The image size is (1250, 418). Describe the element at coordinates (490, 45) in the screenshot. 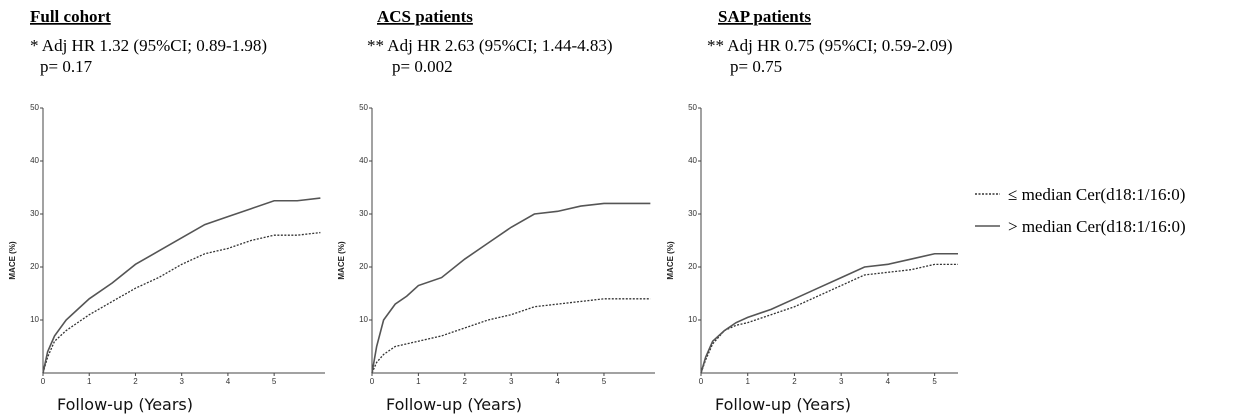

I see `annotation: ** Adj HR 2.63 (95%CI; 1.44-4.83)` at that location.